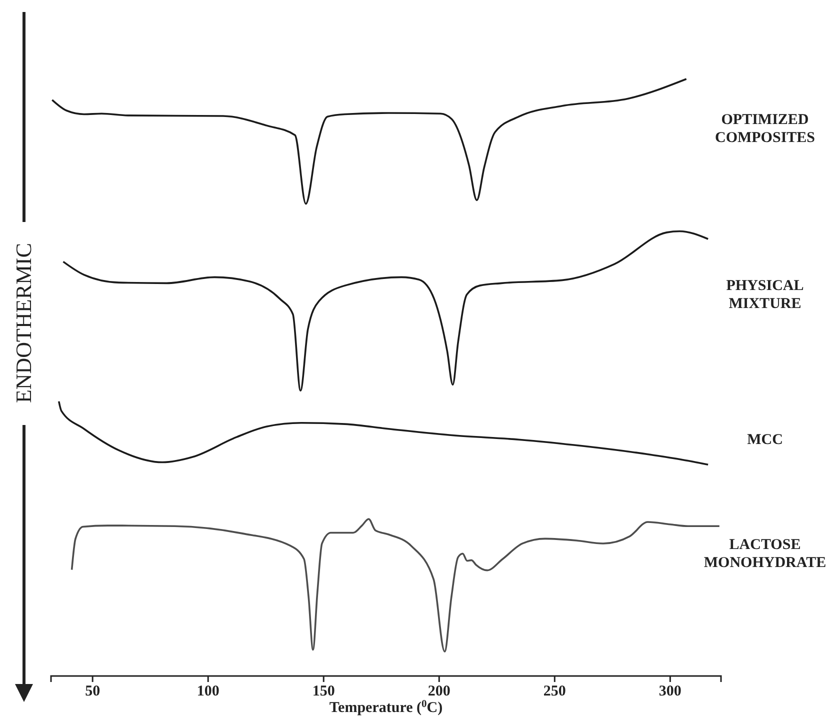  I want to click on x-tick-label: 100, so click(208, 692).